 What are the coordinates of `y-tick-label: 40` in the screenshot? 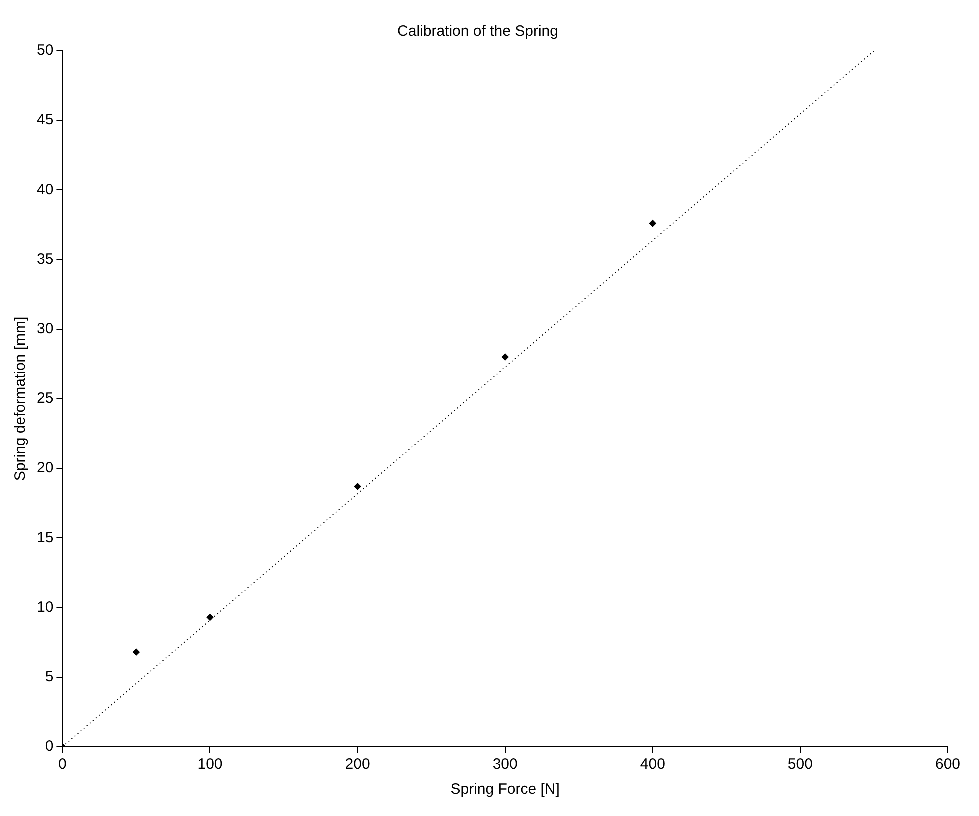 It's located at (45, 189).